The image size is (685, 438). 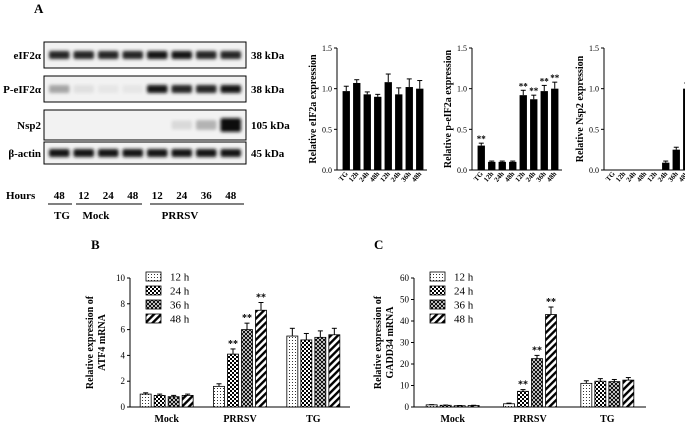 I want to click on legend-label: 36 h, so click(x=180, y=306).